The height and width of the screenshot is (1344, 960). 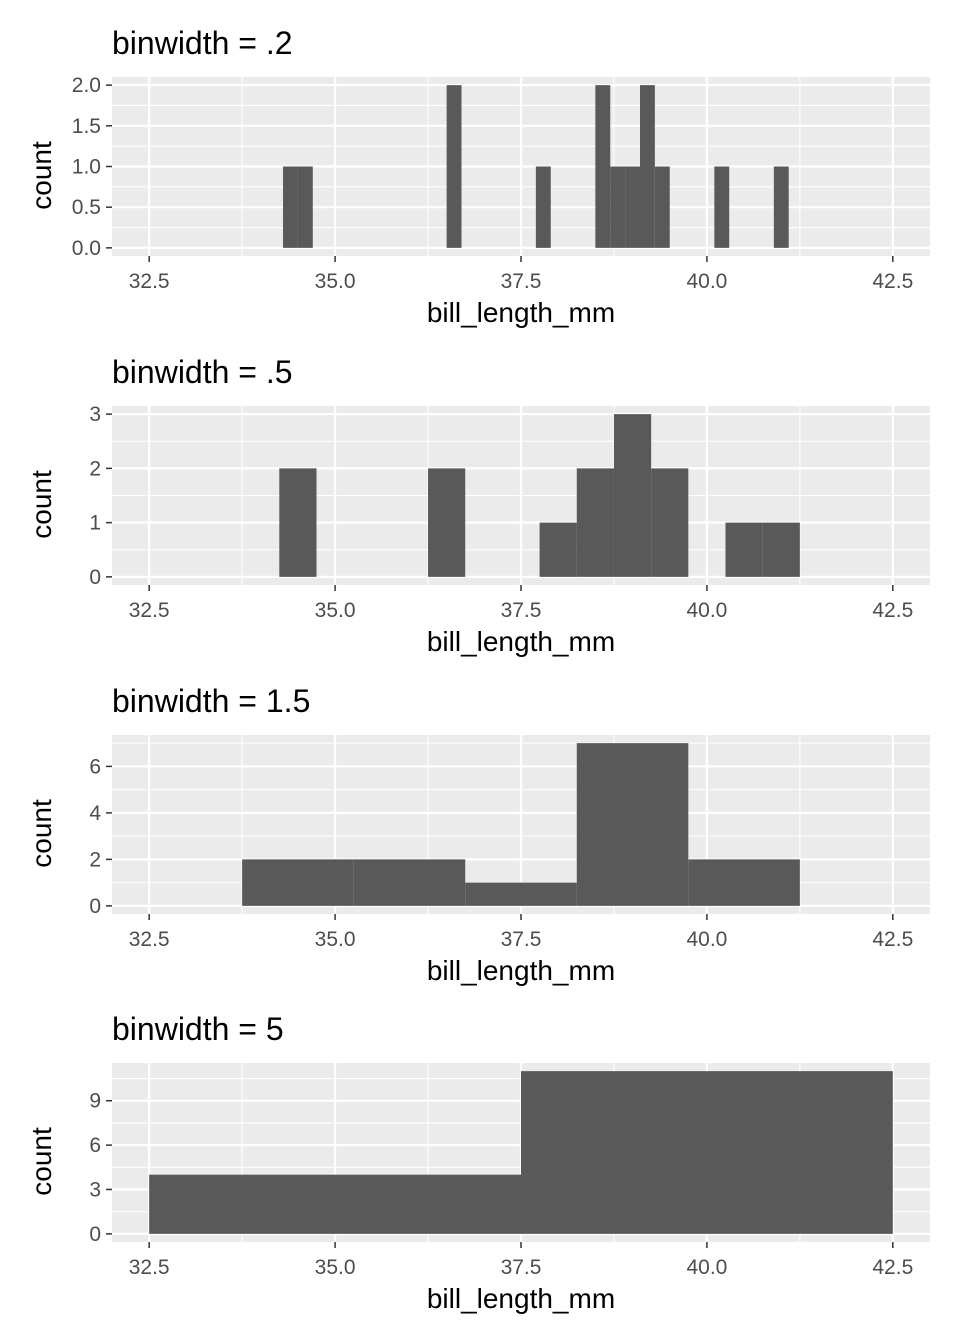 I want to click on y-tick-label: 1.0, so click(x=86, y=167).